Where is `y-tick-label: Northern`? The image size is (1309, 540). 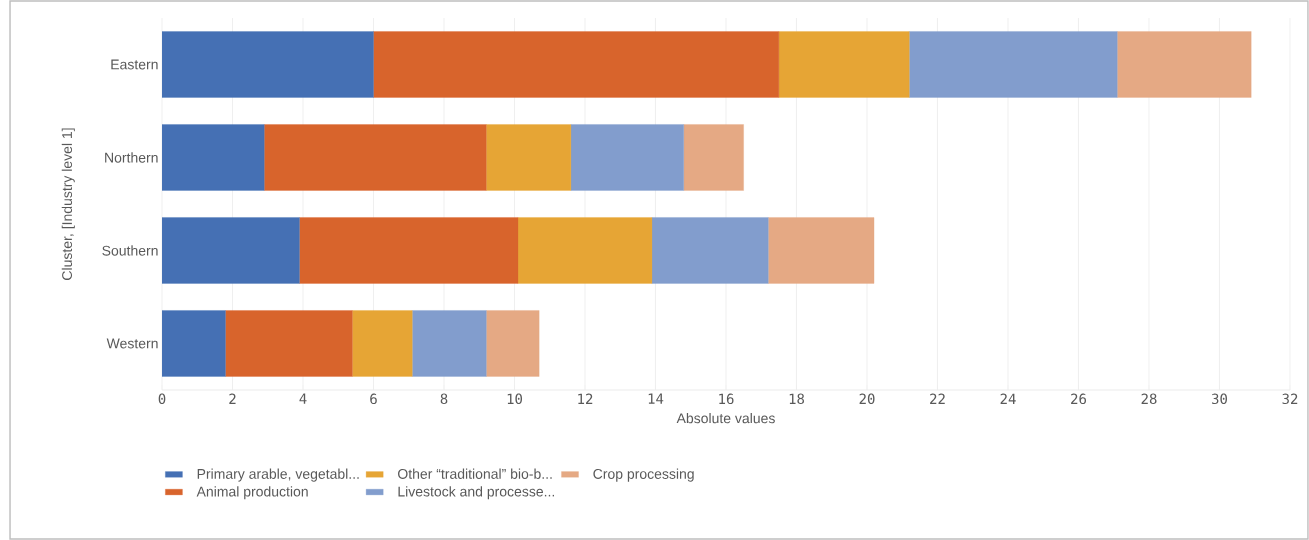
y-tick-label: Northern is located at coordinates (131, 157).